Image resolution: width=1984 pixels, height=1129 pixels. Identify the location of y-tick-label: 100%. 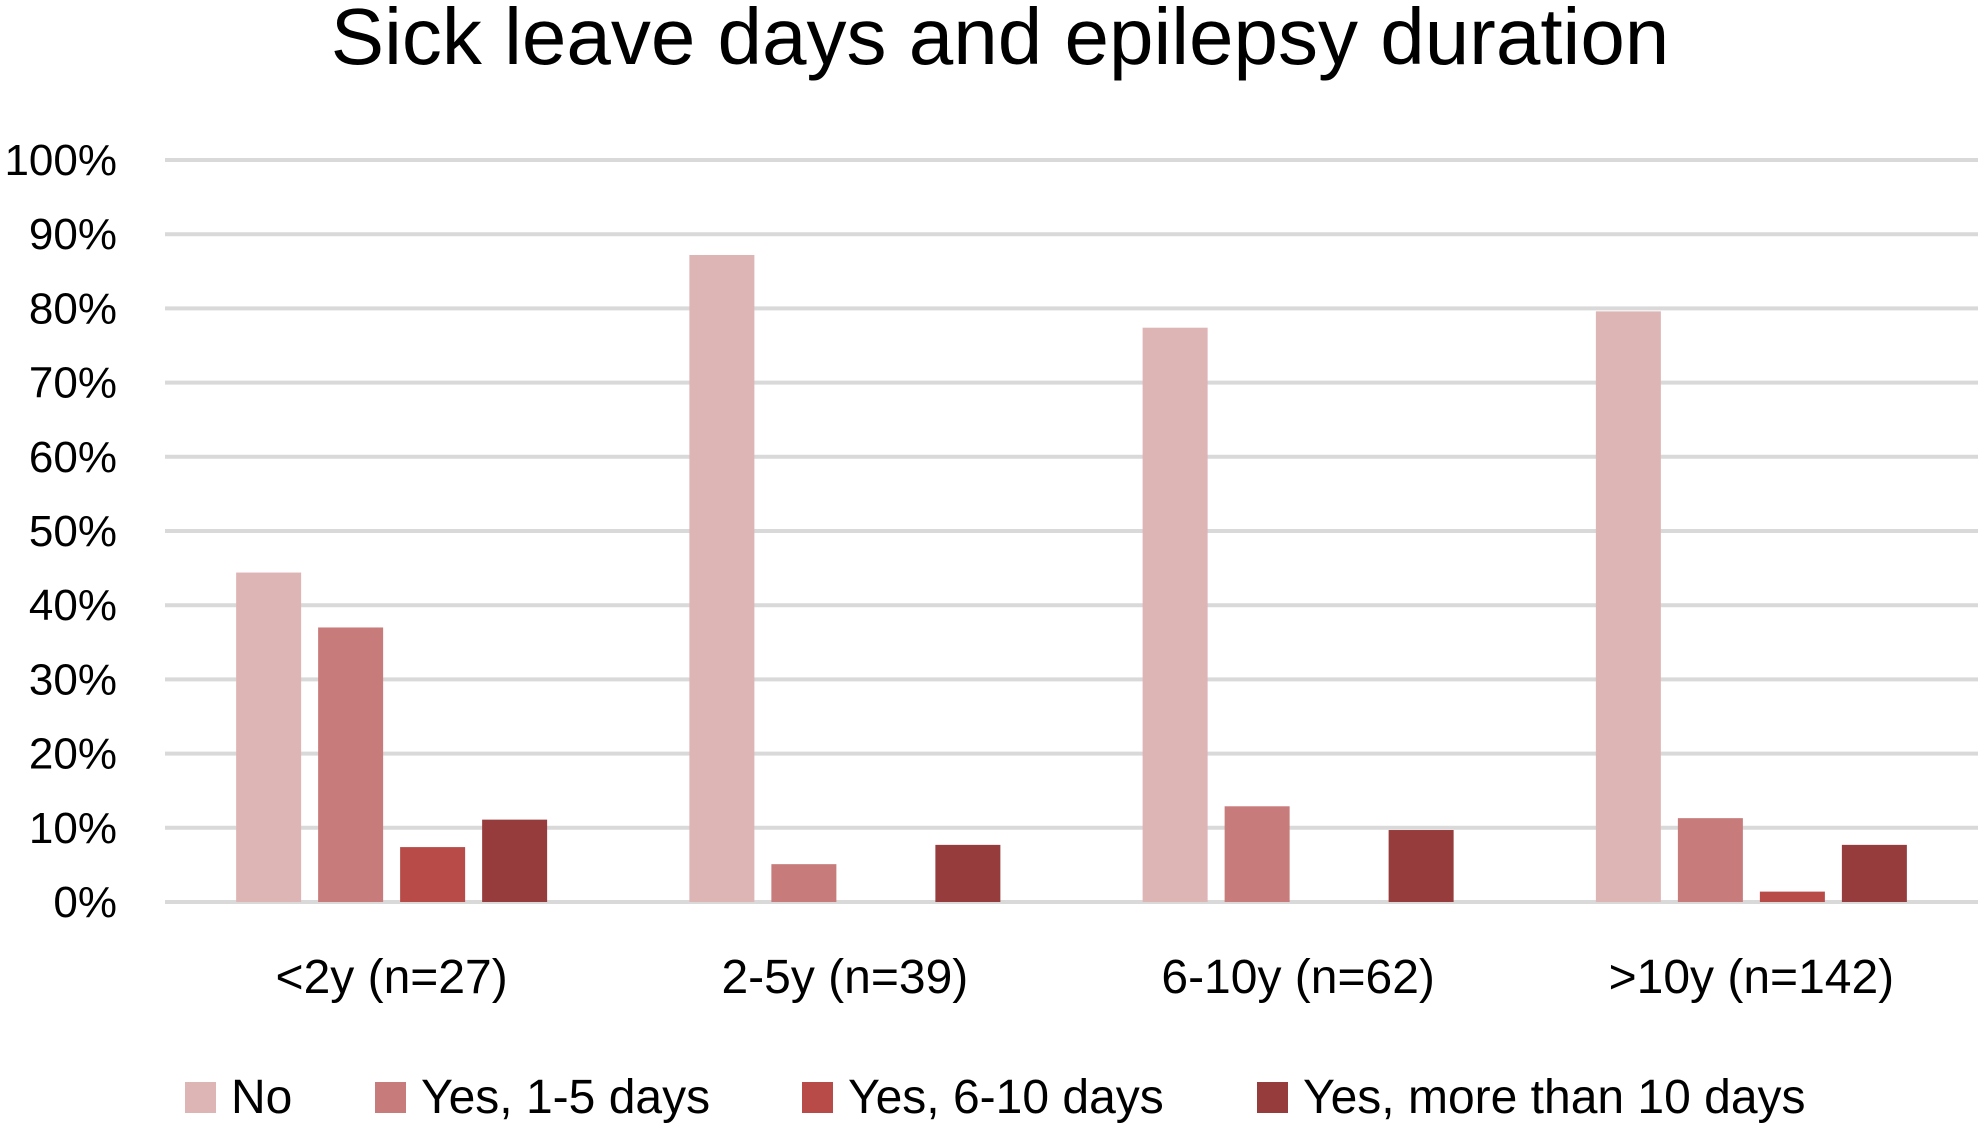
(60, 160).